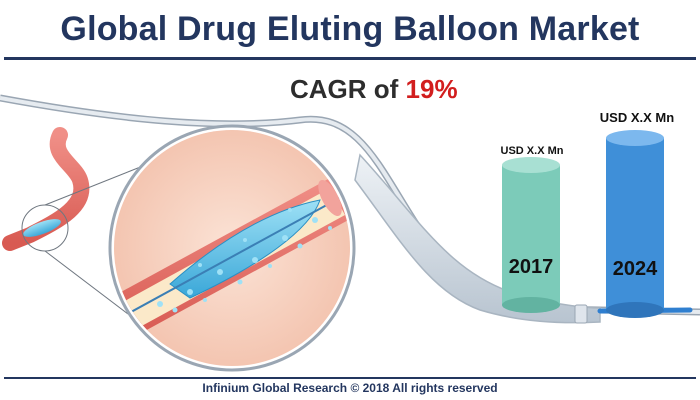 Image resolution: width=700 pixels, height=400 pixels. Describe the element at coordinates (635, 269) in the screenshot. I see `year-2024: 2024` at that location.